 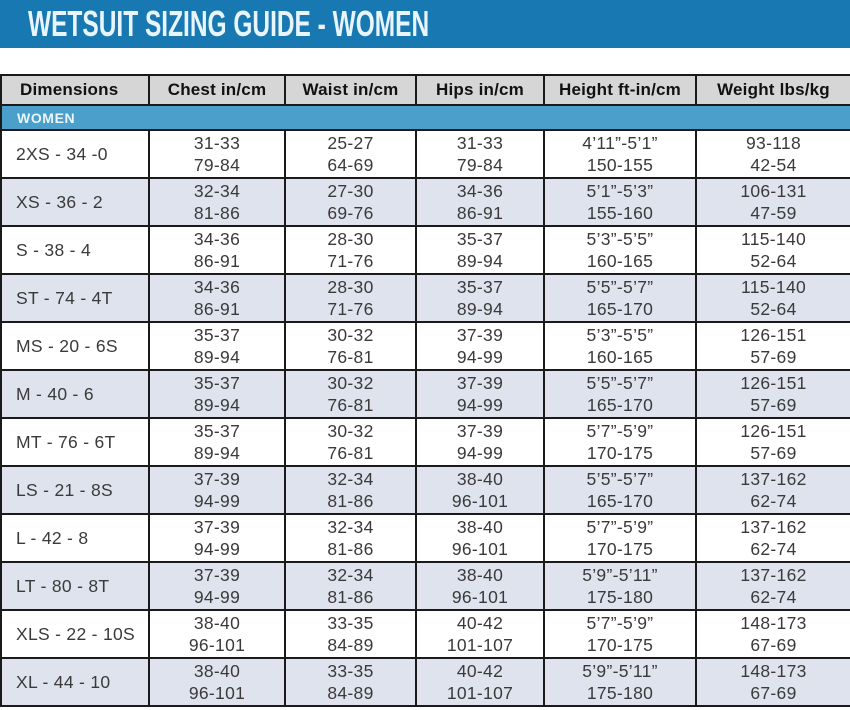 What do you see at coordinates (217, 682) in the screenshot?
I see `chest-cell: 38-40 96-101` at bounding box center [217, 682].